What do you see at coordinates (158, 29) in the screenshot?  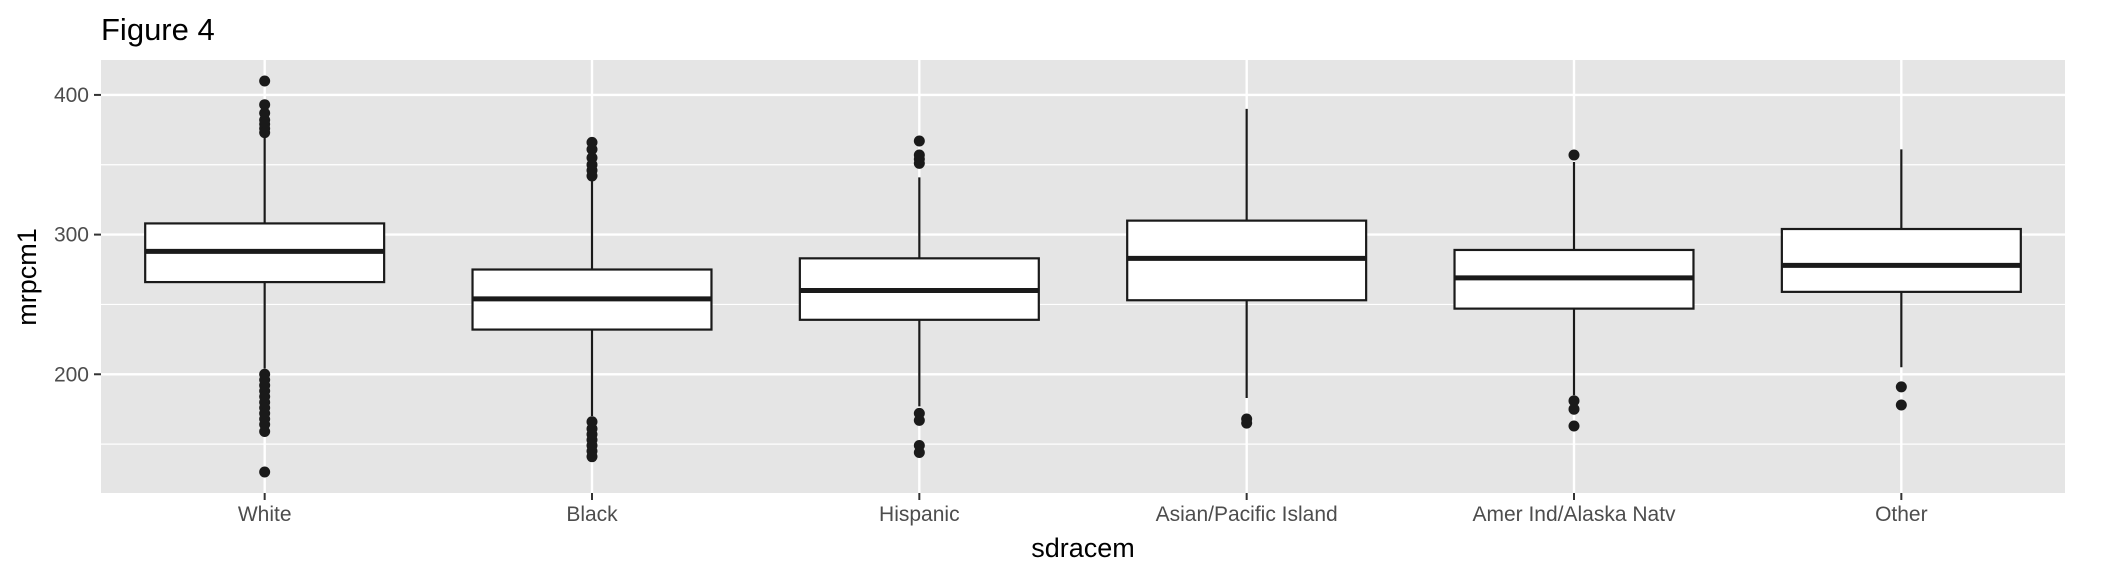 I see `chart-title: Figure 4` at bounding box center [158, 29].